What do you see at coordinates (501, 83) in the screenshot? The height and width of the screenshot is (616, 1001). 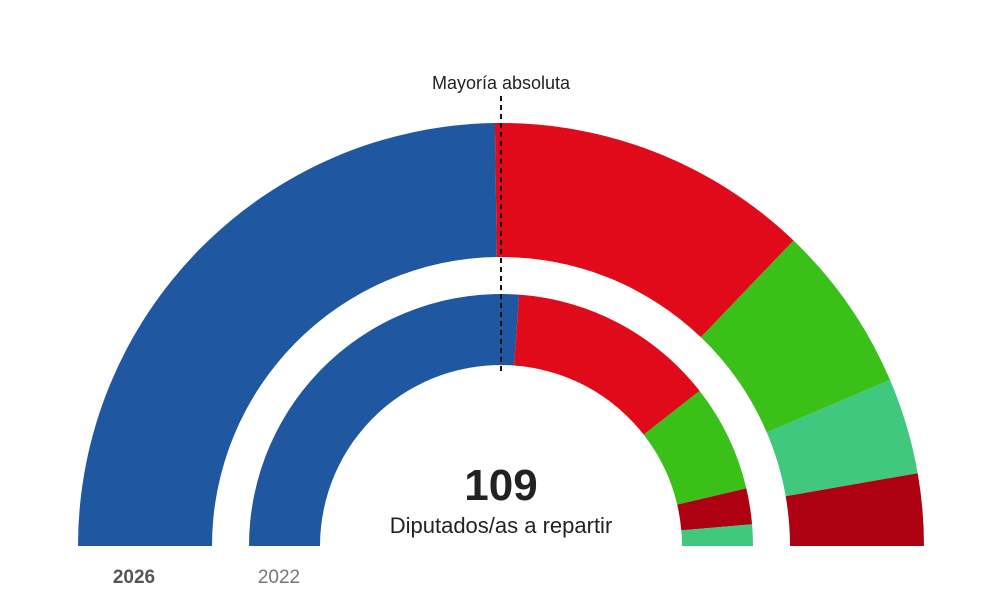 I see `majority-label: Mayoría absoluta` at bounding box center [501, 83].